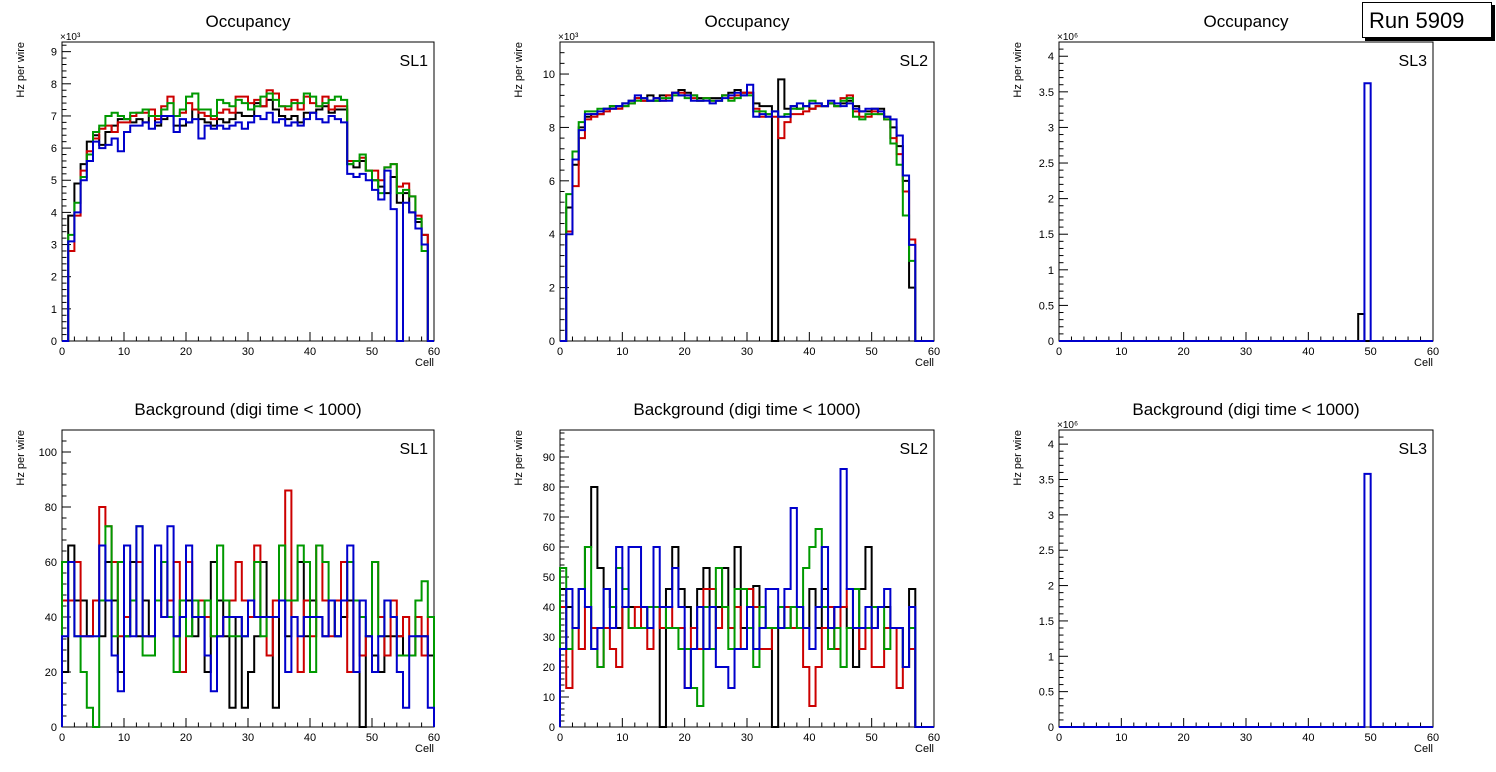 Image resolution: width=1496 pixels, height=772 pixels. Describe the element at coordinates (54, 53) in the screenshot. I see `y-tick-label: 9` at that location.